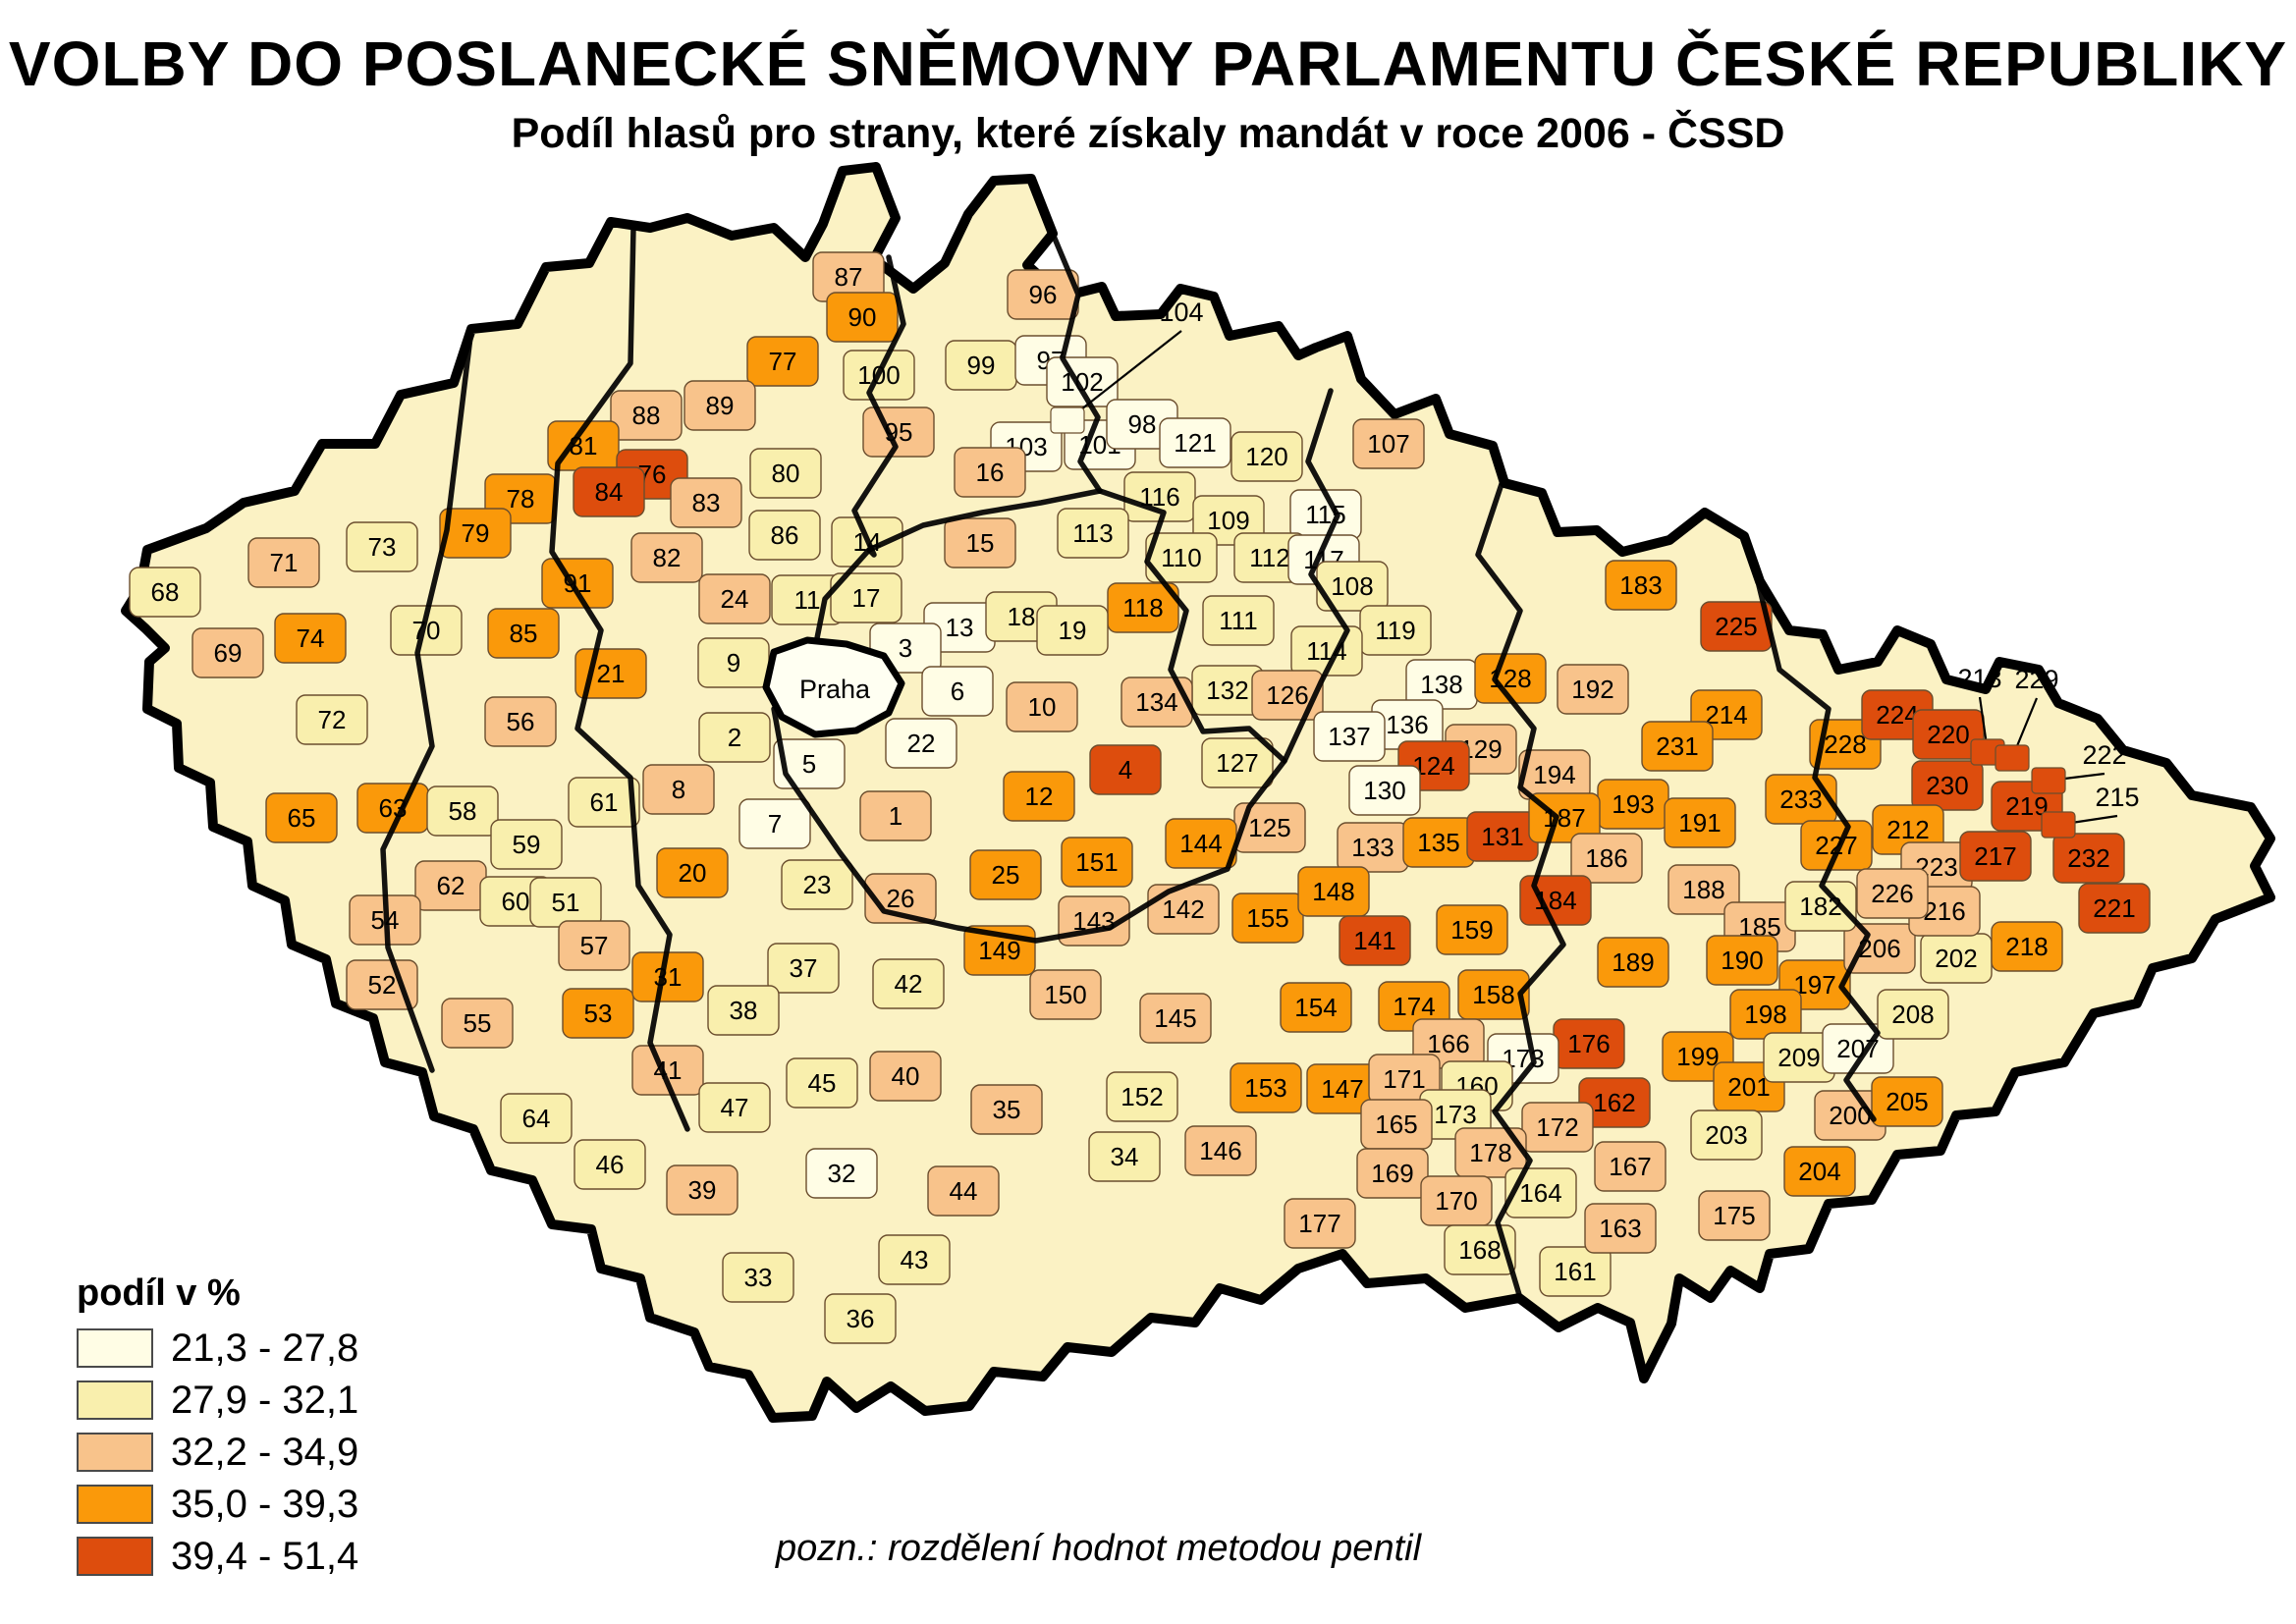 The width and height of the screenshot is (2296, 1624). I want to click on district-label: 65, so click(302, 818).